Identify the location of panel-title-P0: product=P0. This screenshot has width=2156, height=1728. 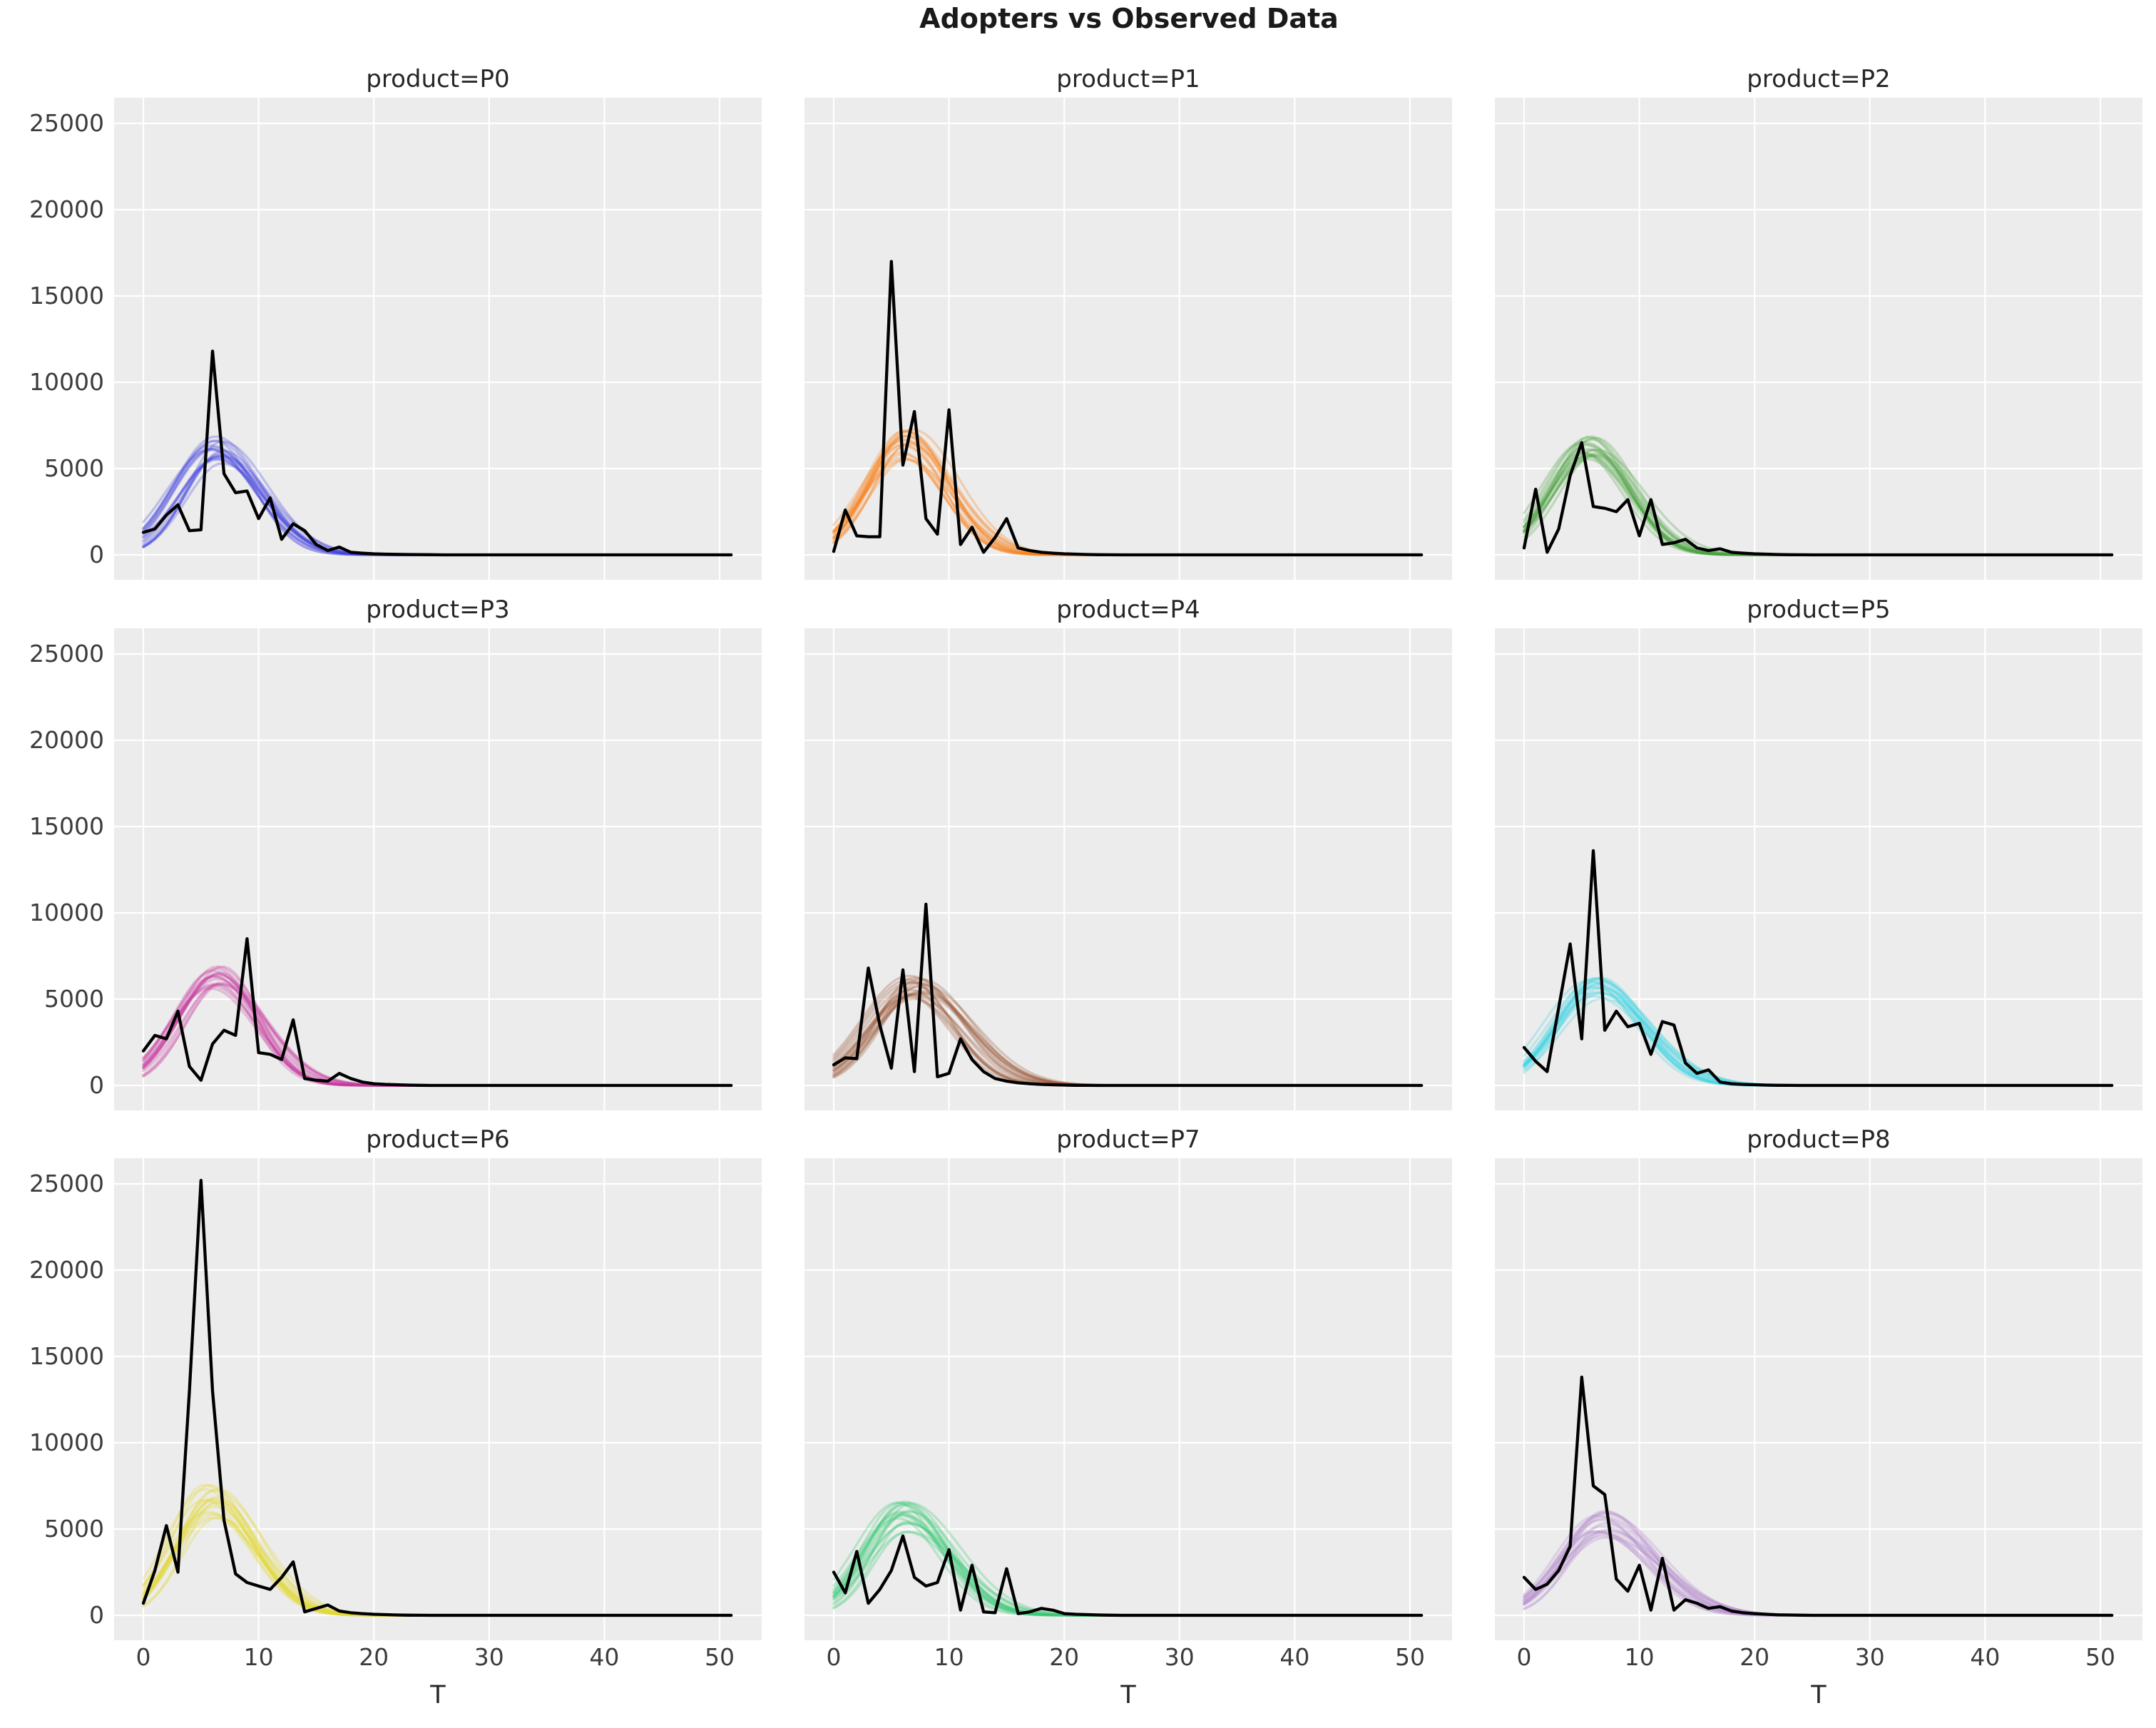
(438, 79).